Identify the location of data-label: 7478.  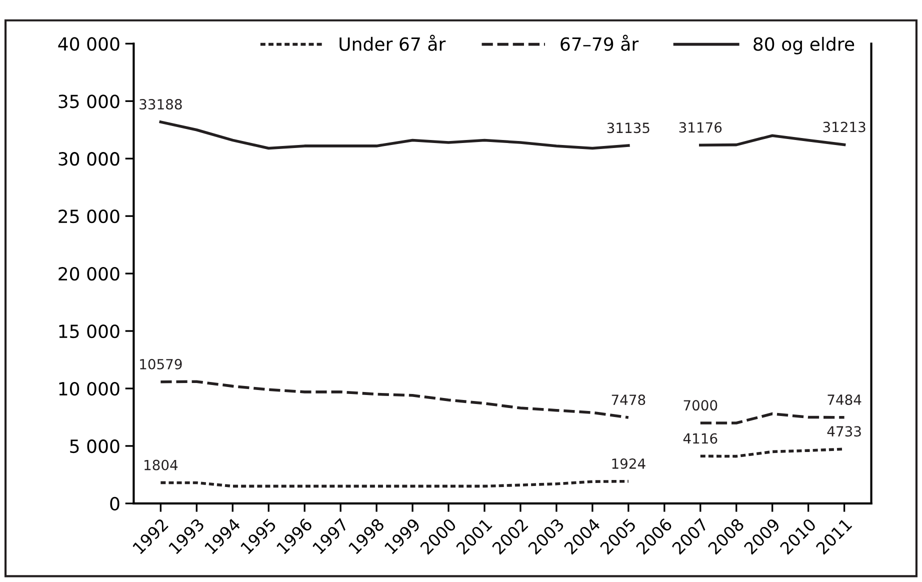
(629, 400).